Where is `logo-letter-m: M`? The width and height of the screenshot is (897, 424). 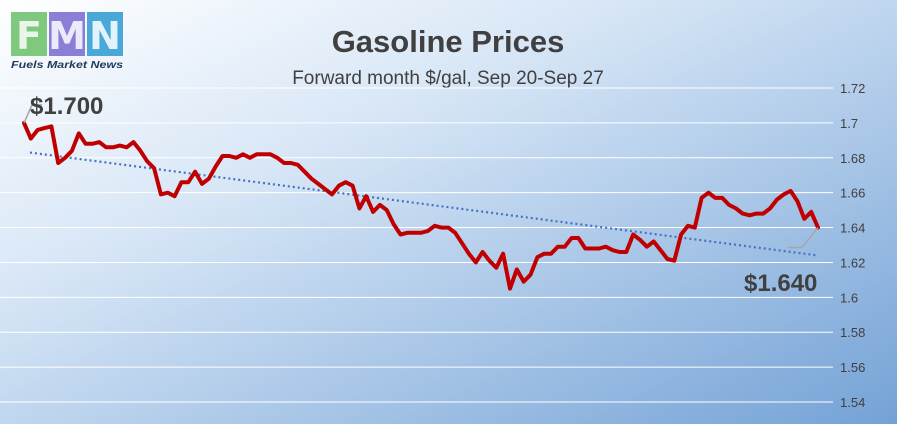
logo-letter-m: M is located at coordinates (67, 36).